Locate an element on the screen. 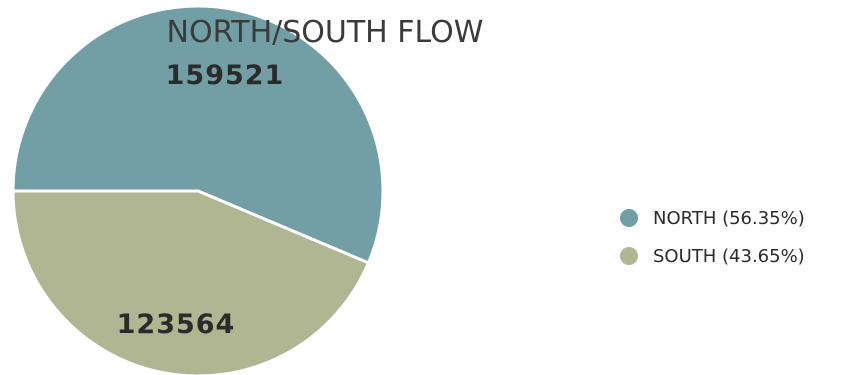 This screenshot has width=857, height=375. legend-item-north: NORTH (56.35%) is located at coordinates (712, 218).